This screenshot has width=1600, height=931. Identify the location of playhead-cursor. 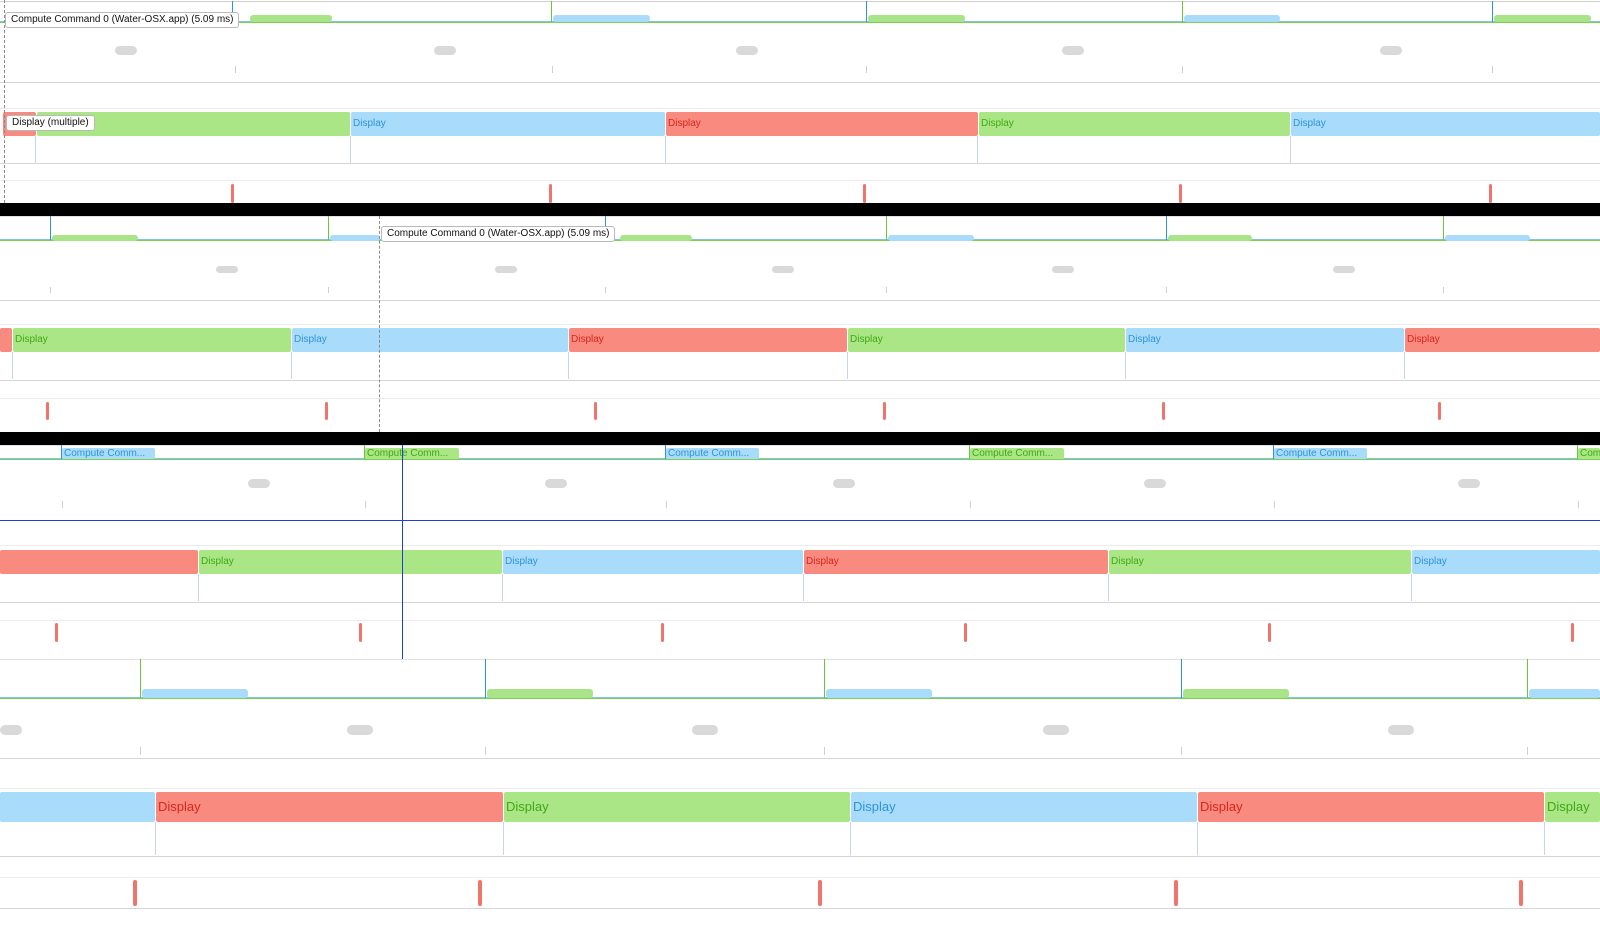
(402, 552).